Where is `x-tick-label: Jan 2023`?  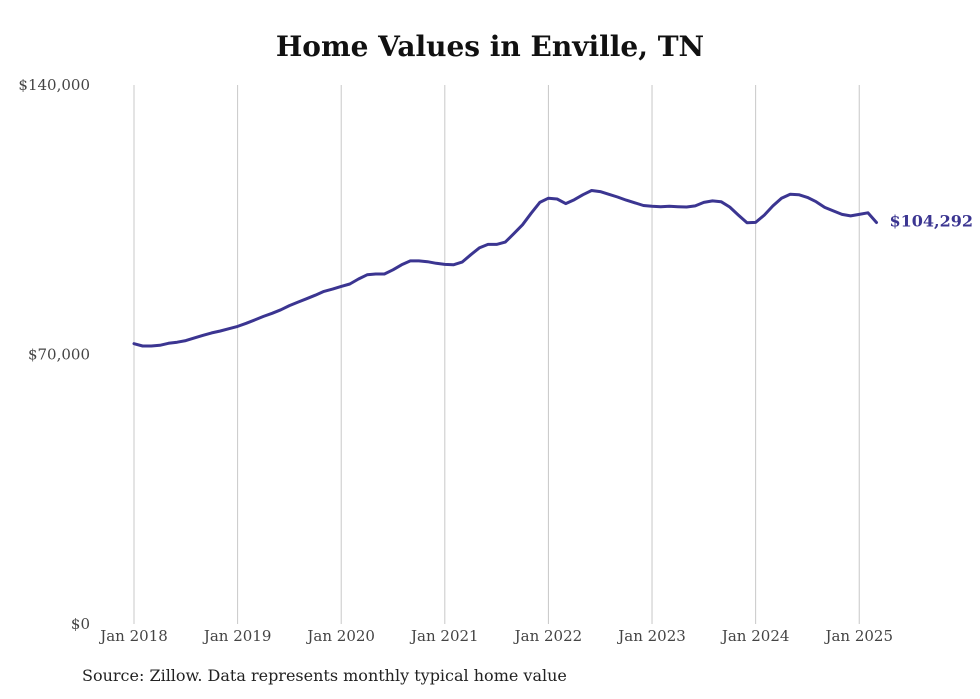
x-tick-label: Jan 2023 is located at coordinates (651, 636).